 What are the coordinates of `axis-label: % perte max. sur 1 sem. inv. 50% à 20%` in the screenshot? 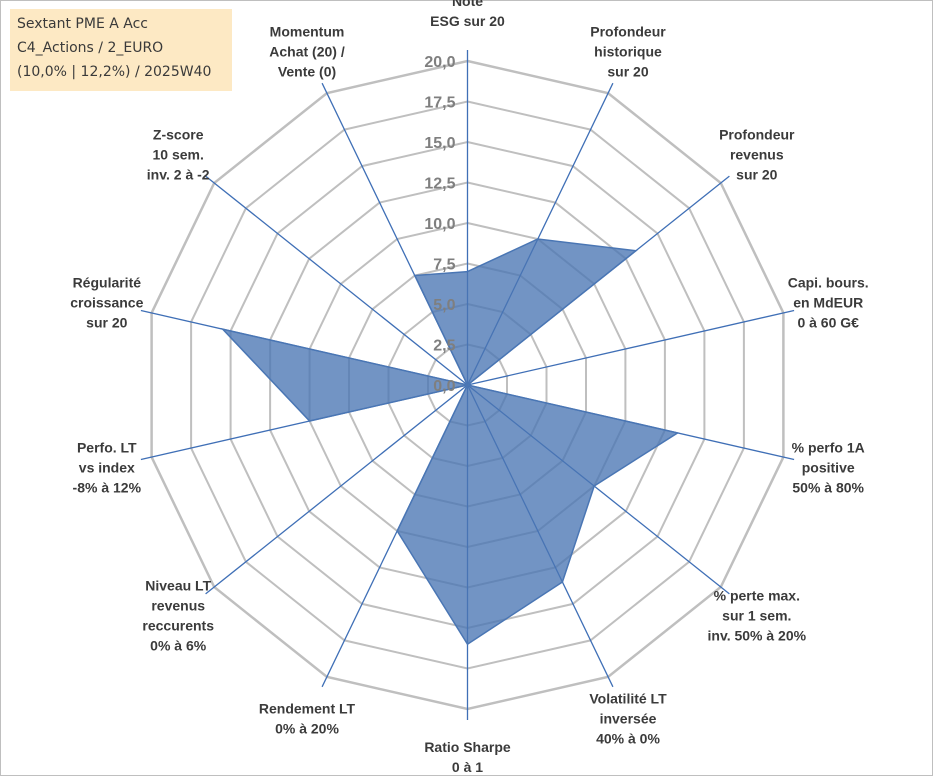 It's located at (757, 616).